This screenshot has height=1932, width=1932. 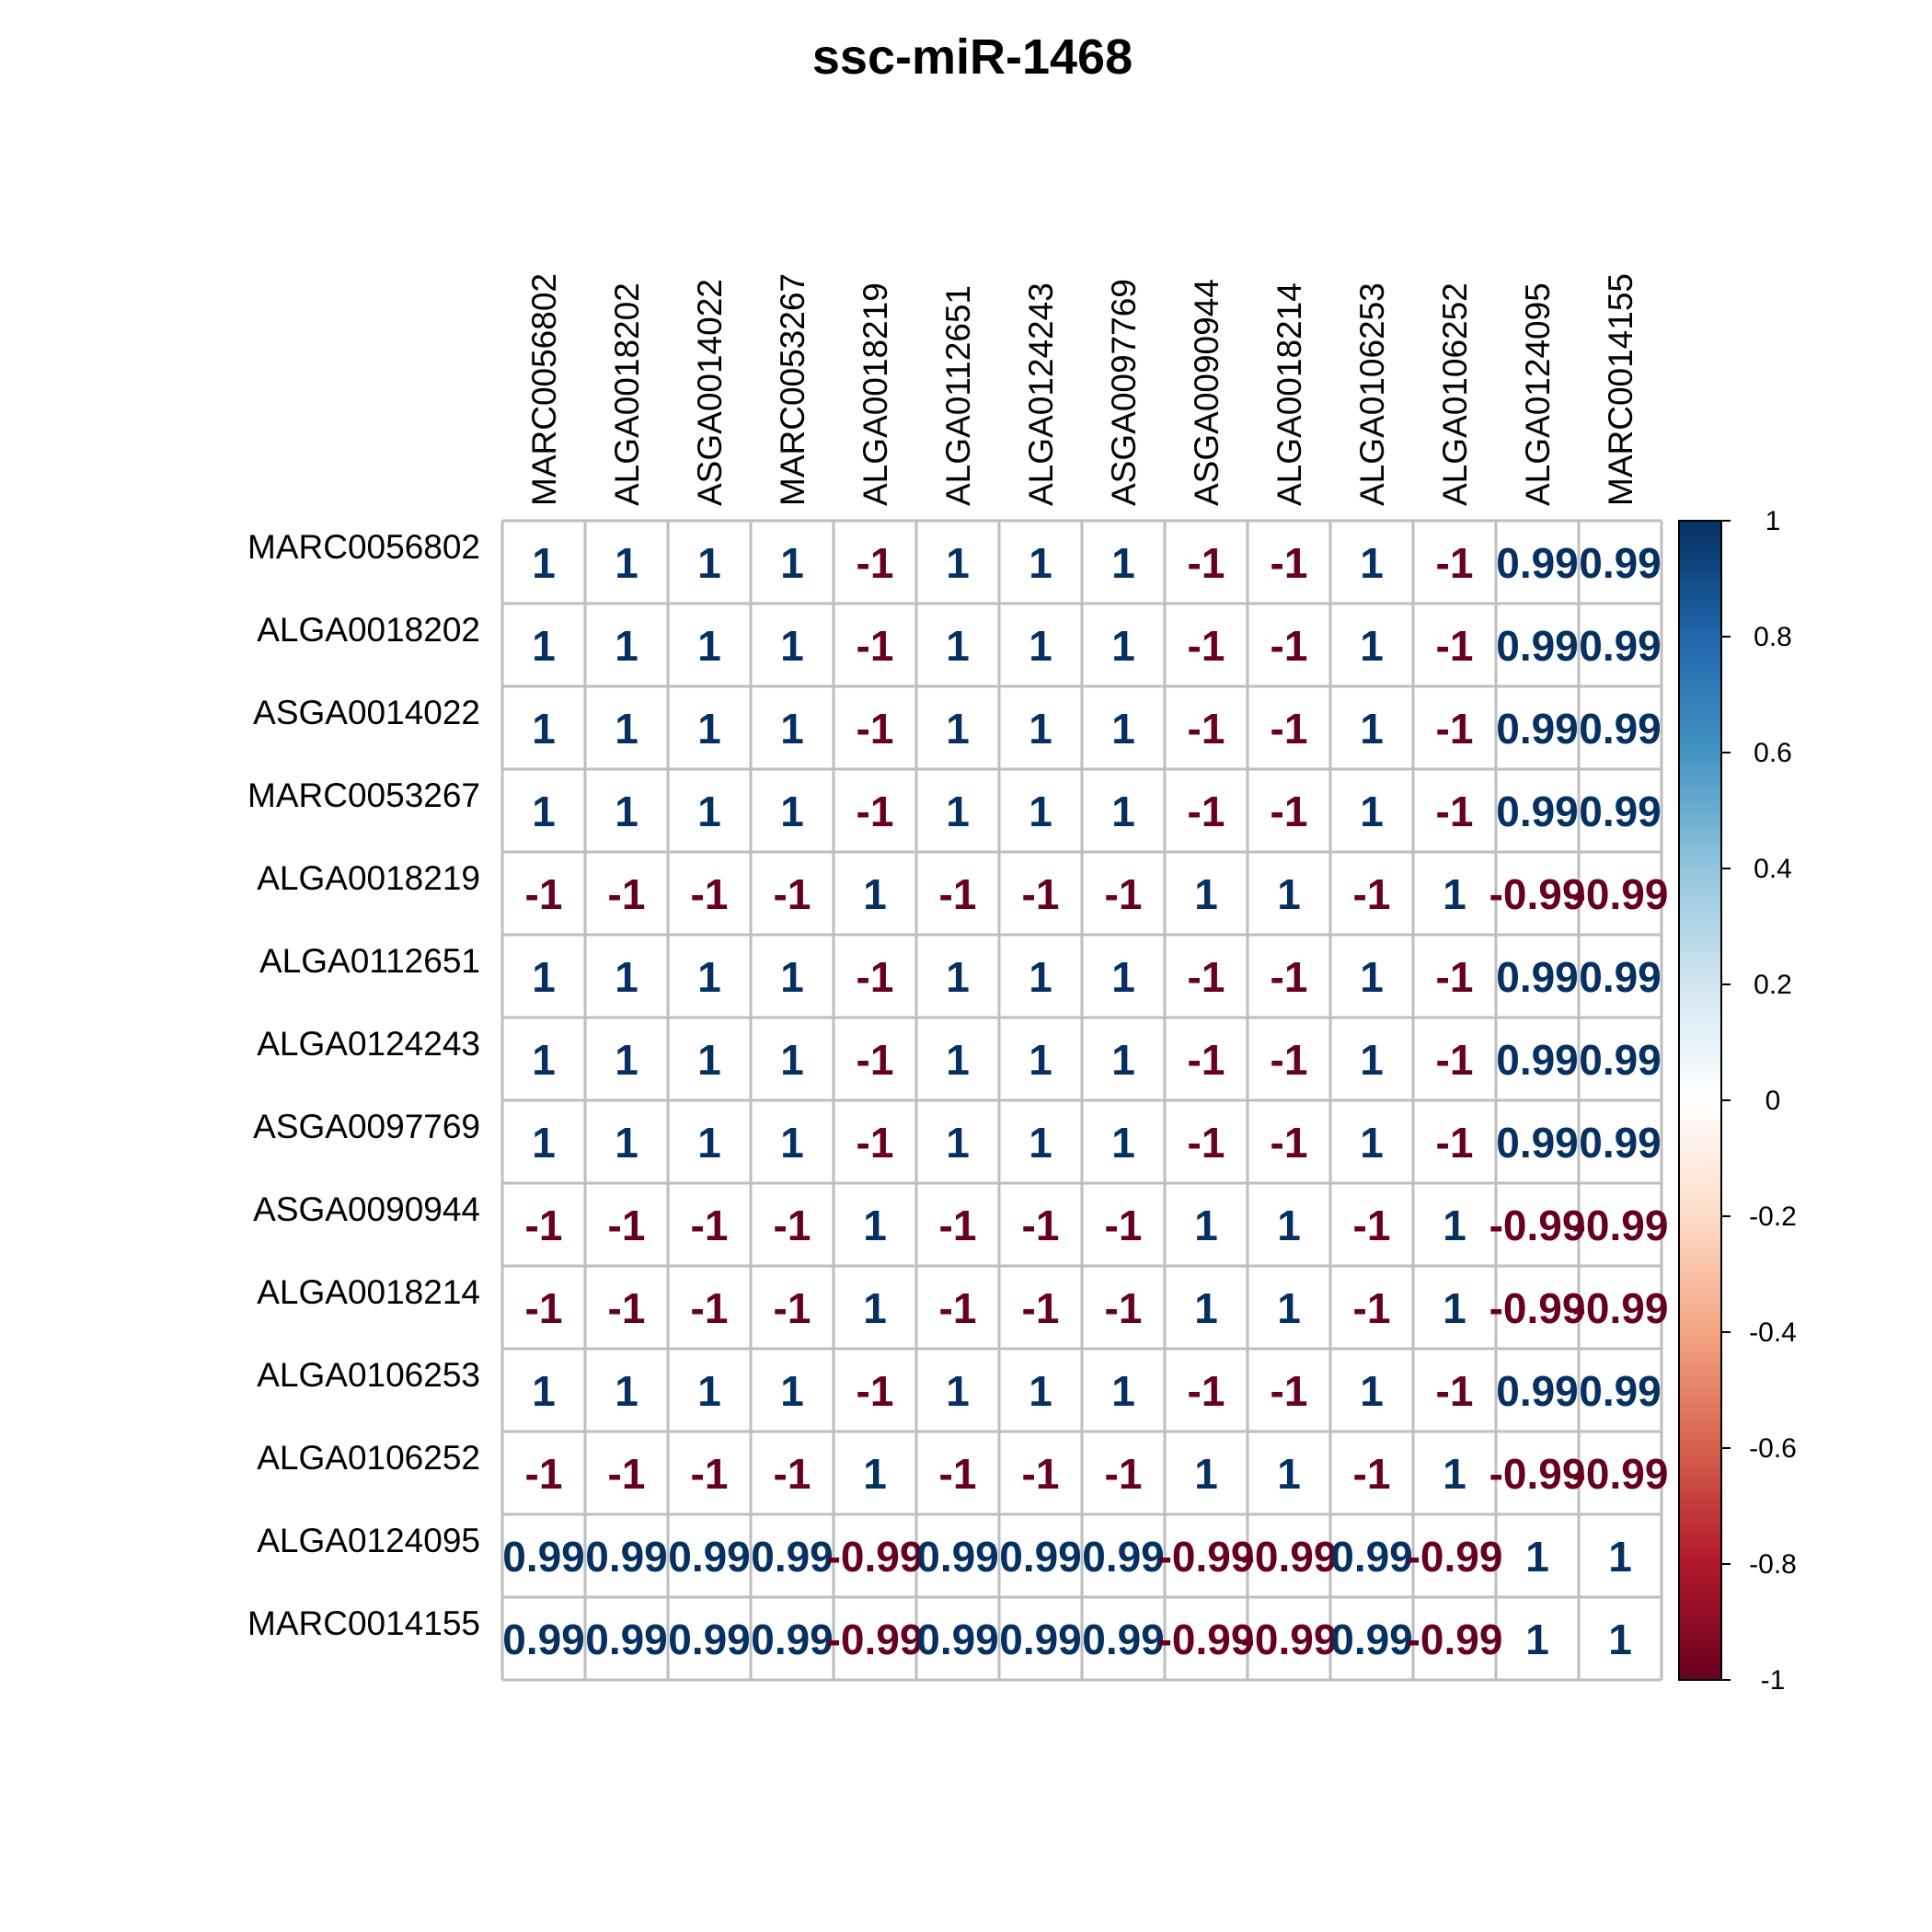 I want to click on row-label: ALGA0018214, so click(x=368, y=1292).